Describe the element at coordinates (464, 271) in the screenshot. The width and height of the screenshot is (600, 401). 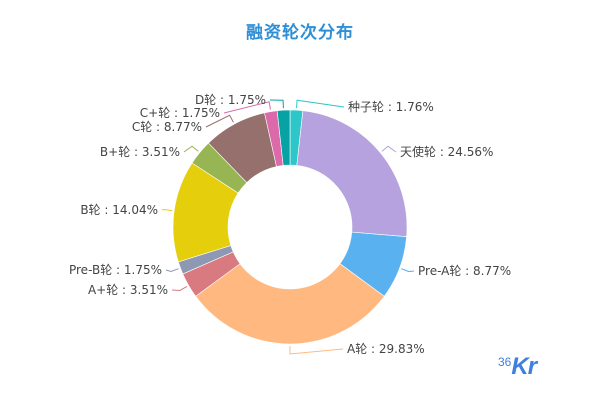
I see `slice-label: Pre-A轮 : 8.77%` at that location.